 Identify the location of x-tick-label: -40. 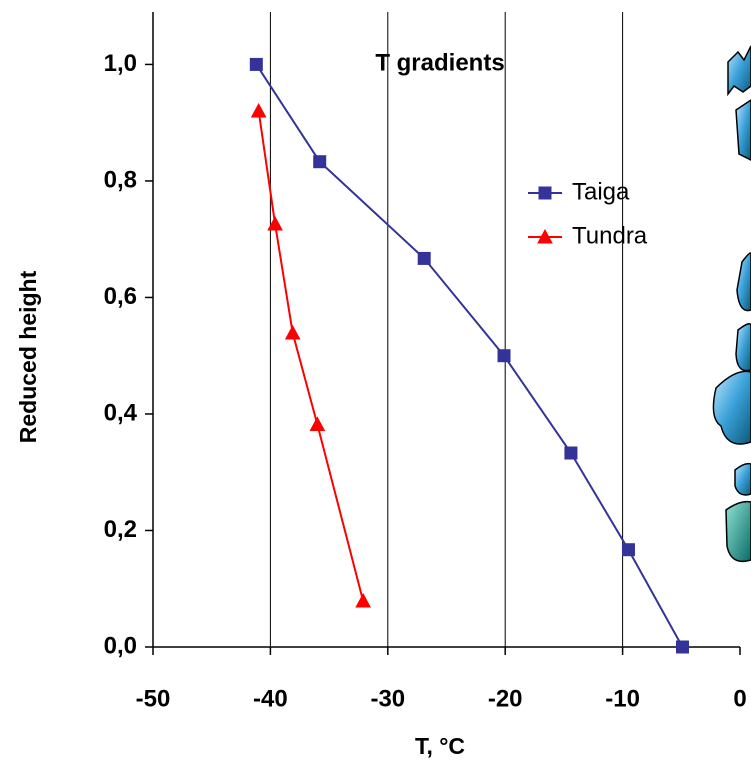
(270, 698).